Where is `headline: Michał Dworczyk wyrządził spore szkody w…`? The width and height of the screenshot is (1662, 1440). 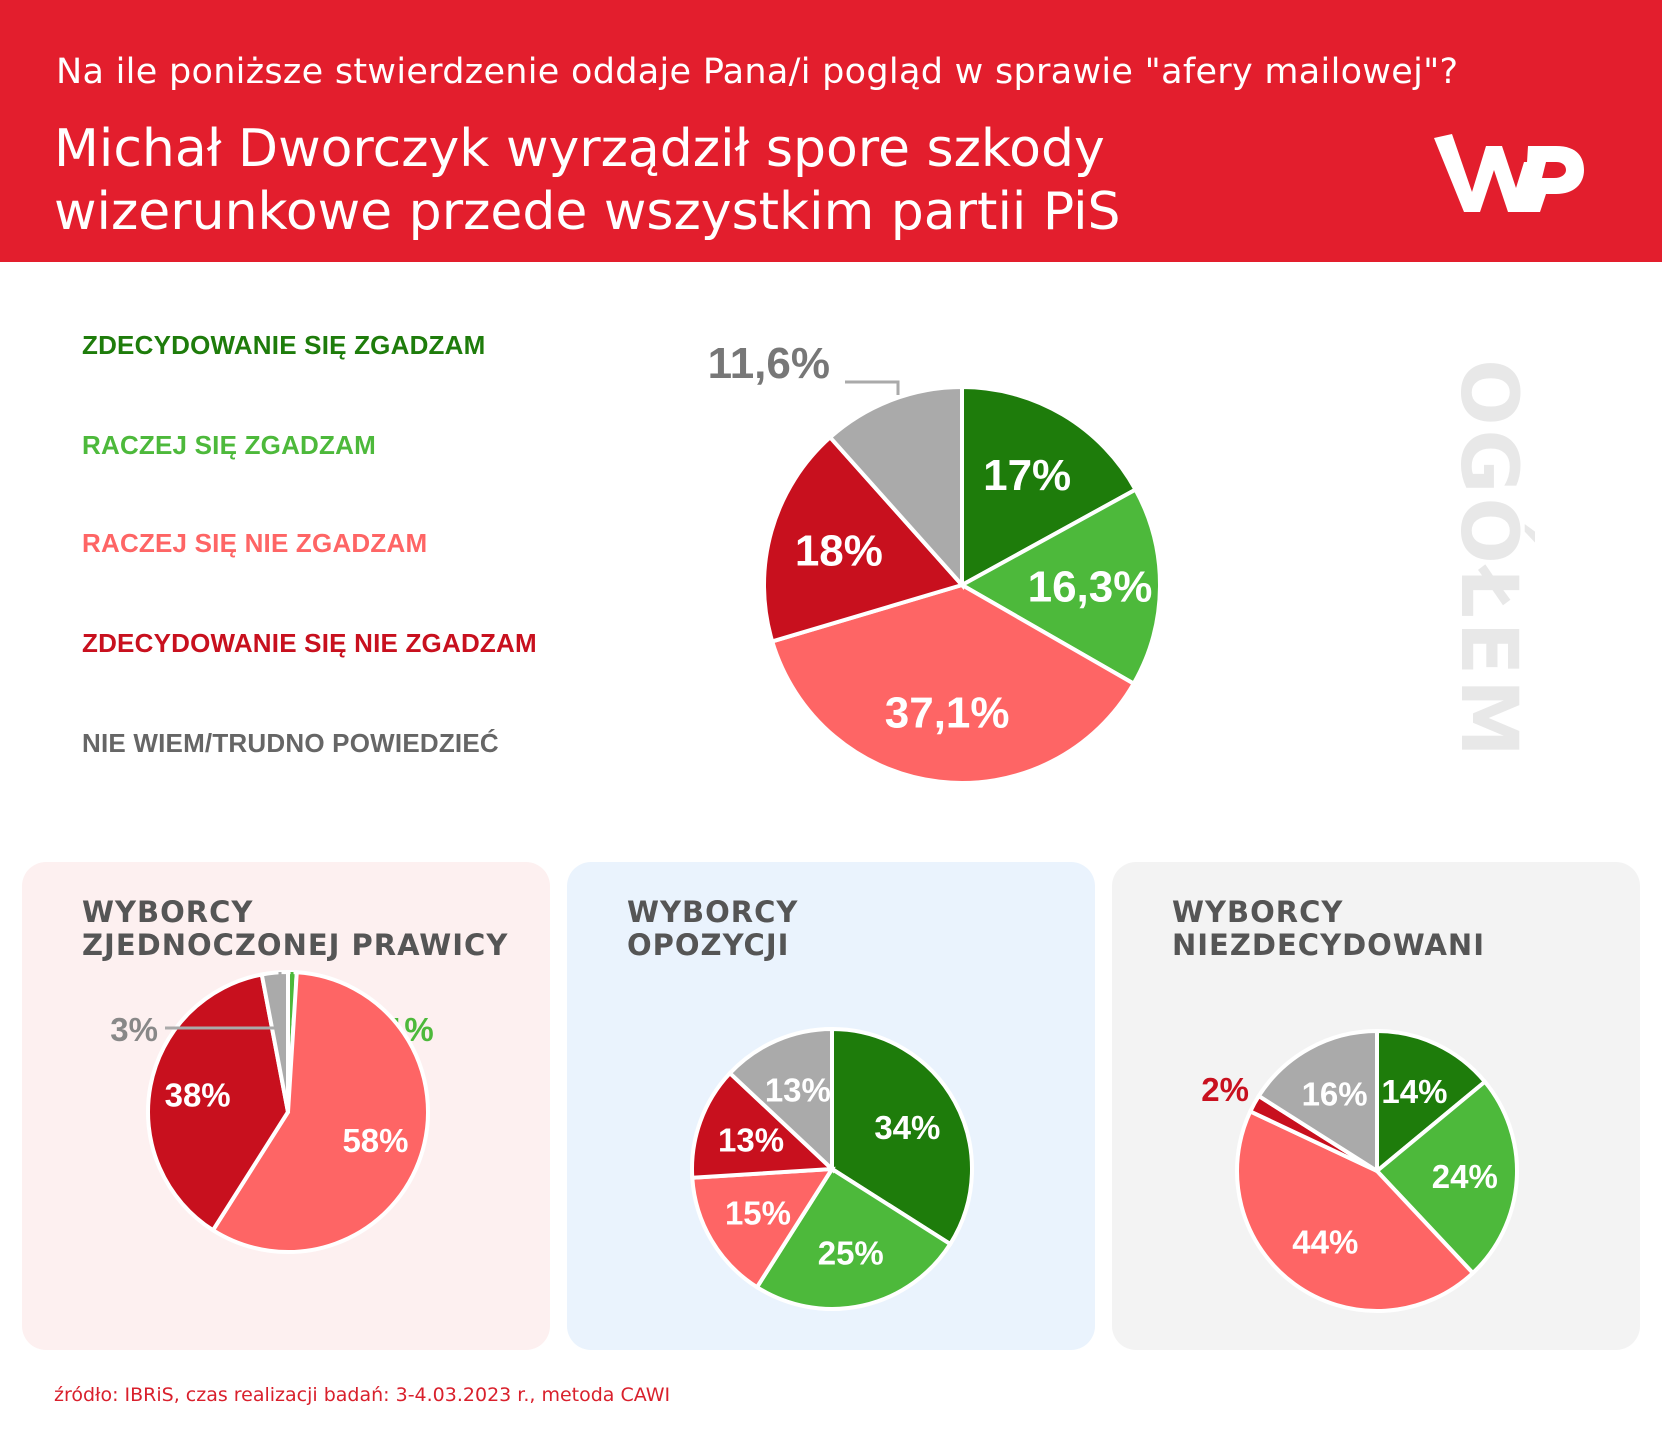
headline: Michał Dworczyk wyrządził spore szkody w… is located at coordinates (587, 180).